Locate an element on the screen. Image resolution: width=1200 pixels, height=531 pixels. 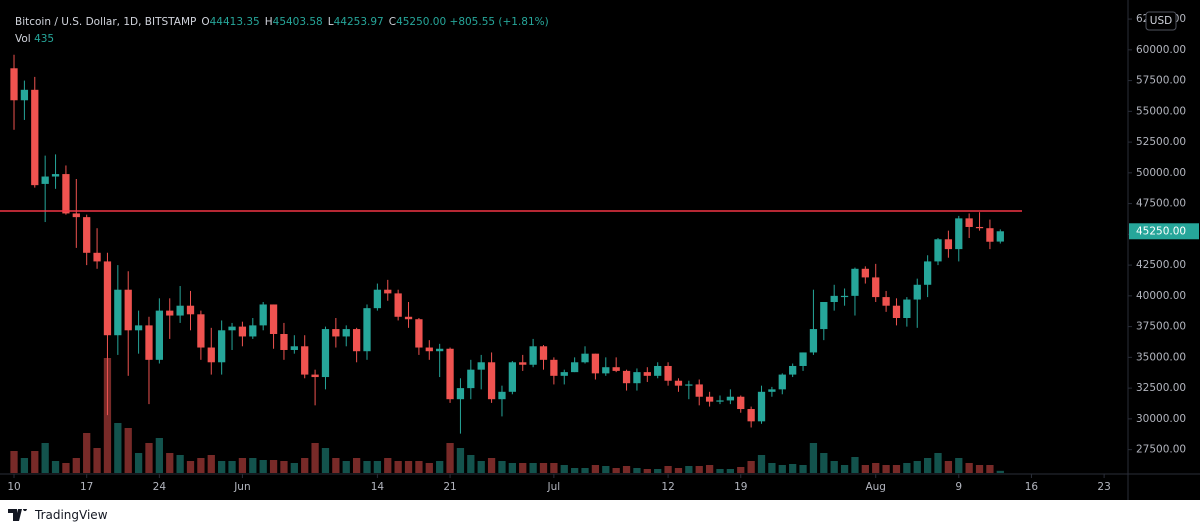
x-tick-label: 9 is located at coordinates (958, 487).